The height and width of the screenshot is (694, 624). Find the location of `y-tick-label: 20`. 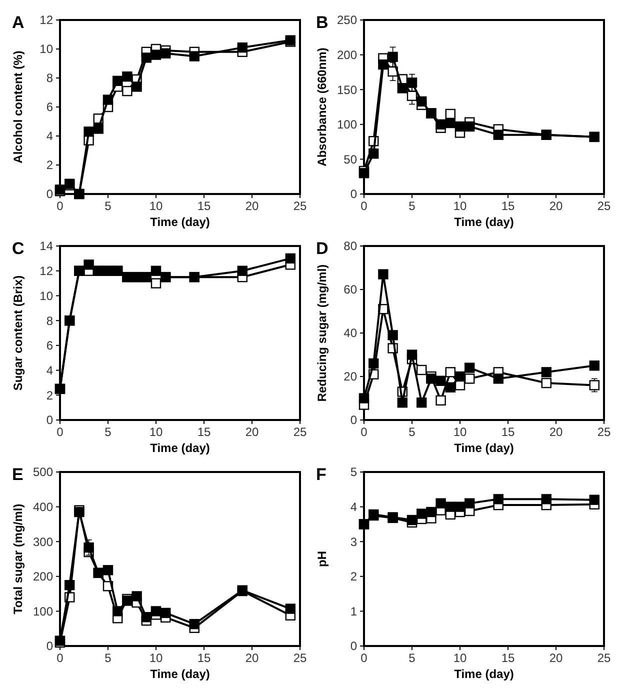

y-tick-label: 20 is located at coordinates (351, 377).